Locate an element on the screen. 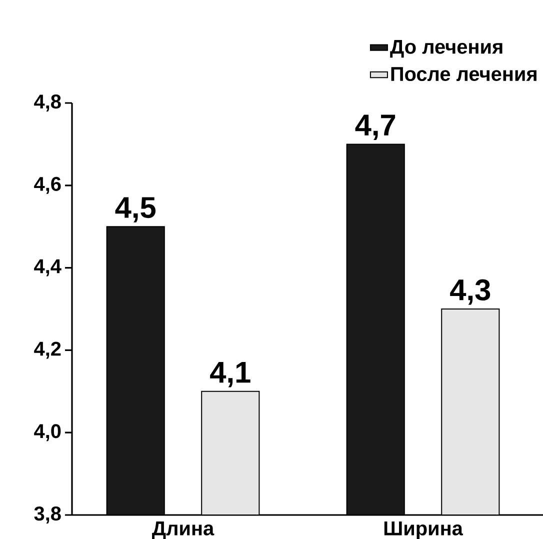  y-tick-label: 4,6 is located at coordinates (47, 185).